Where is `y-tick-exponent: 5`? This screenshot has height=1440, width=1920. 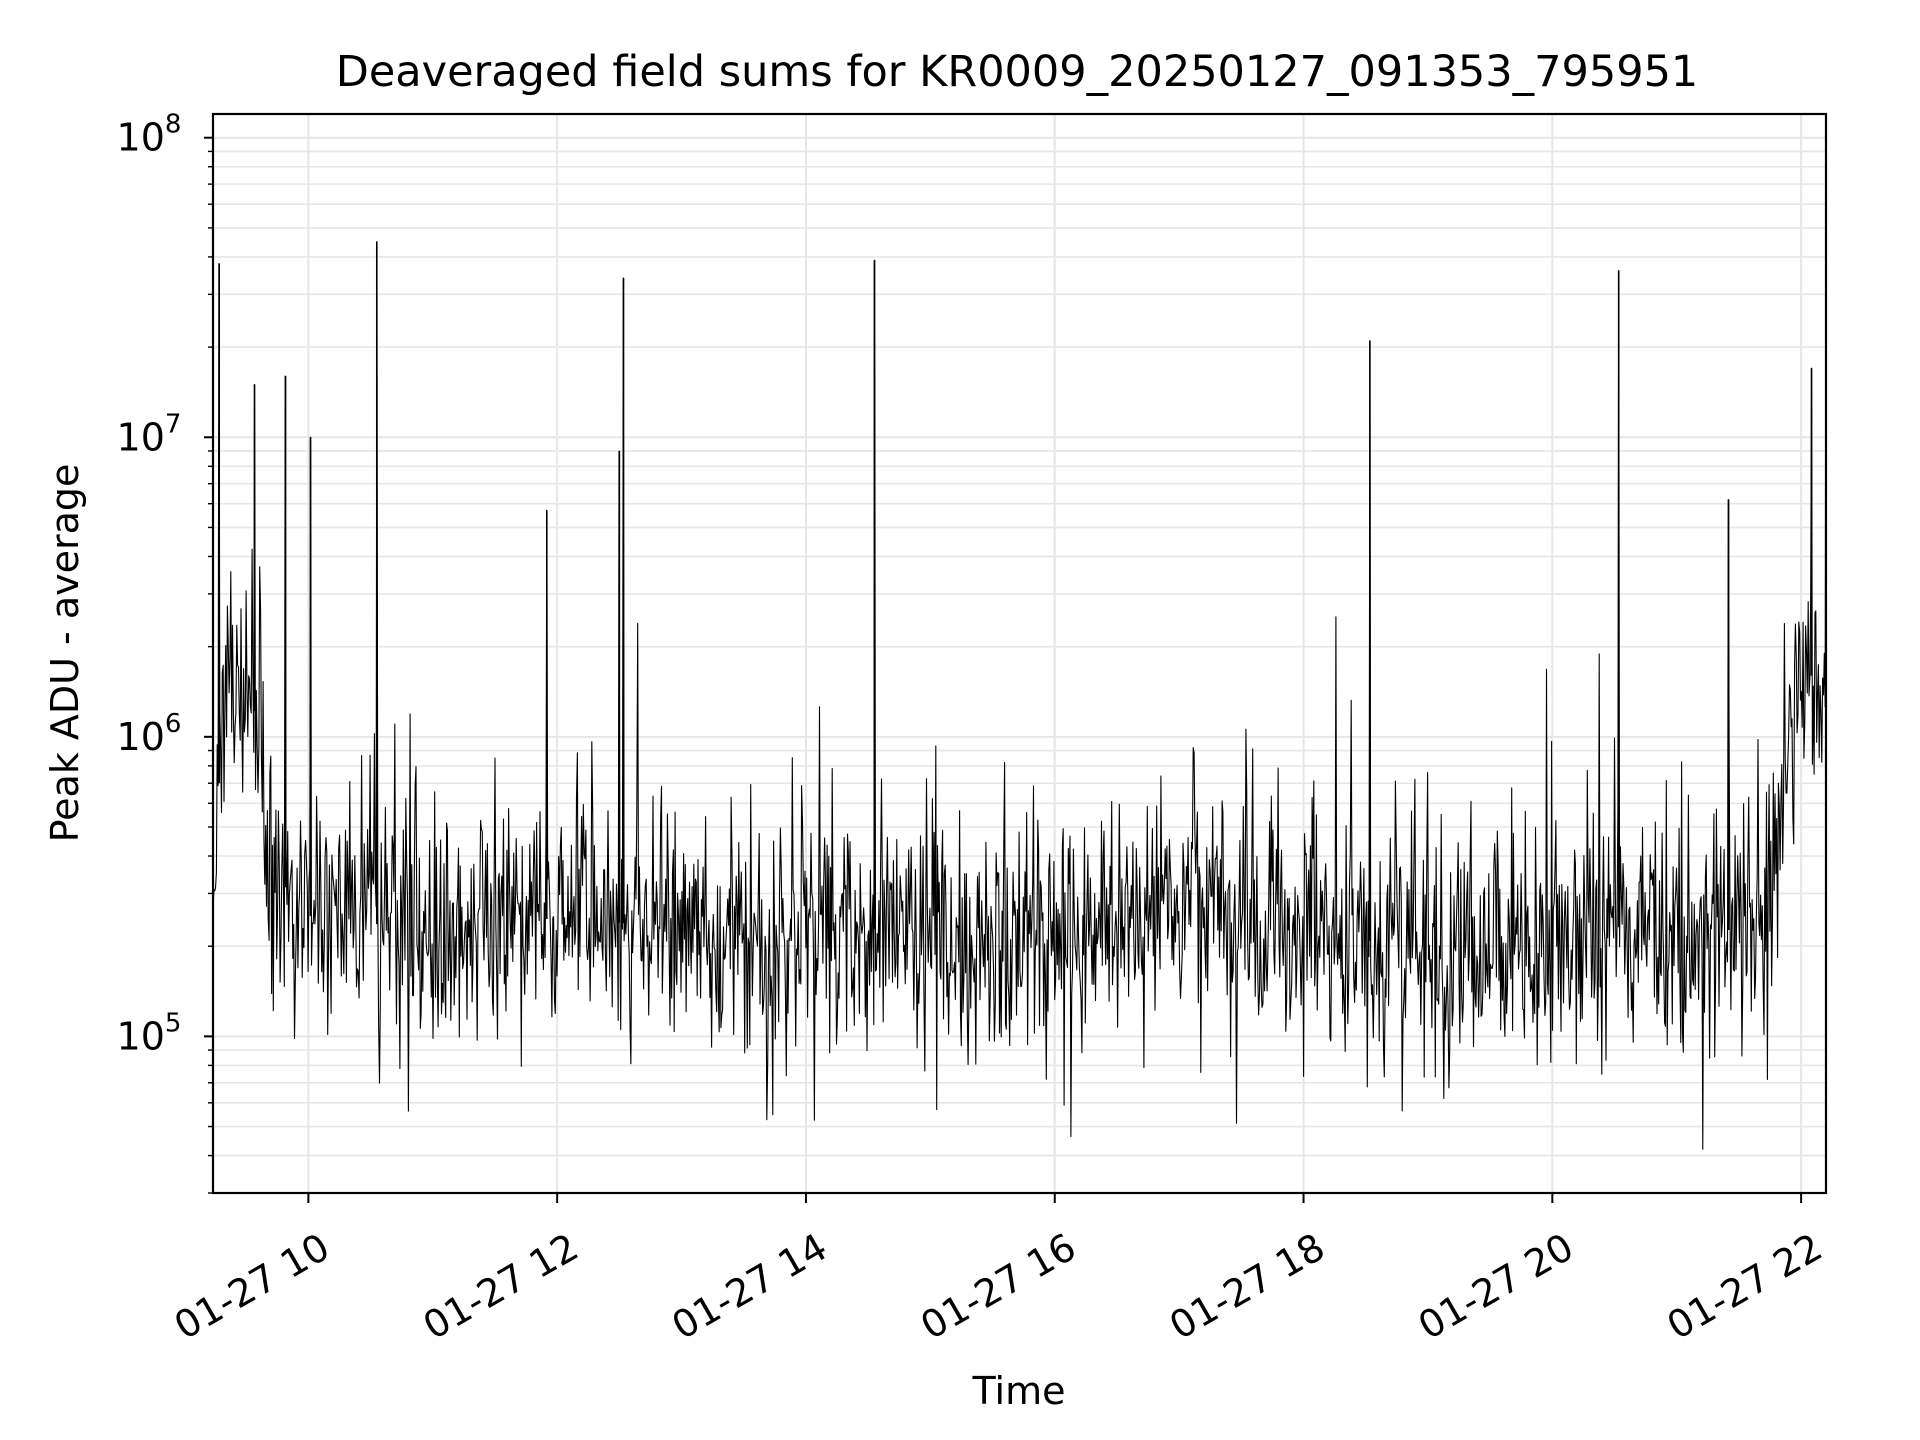
y-tick-exponent: 5 is located at coordinates (173, 1023).